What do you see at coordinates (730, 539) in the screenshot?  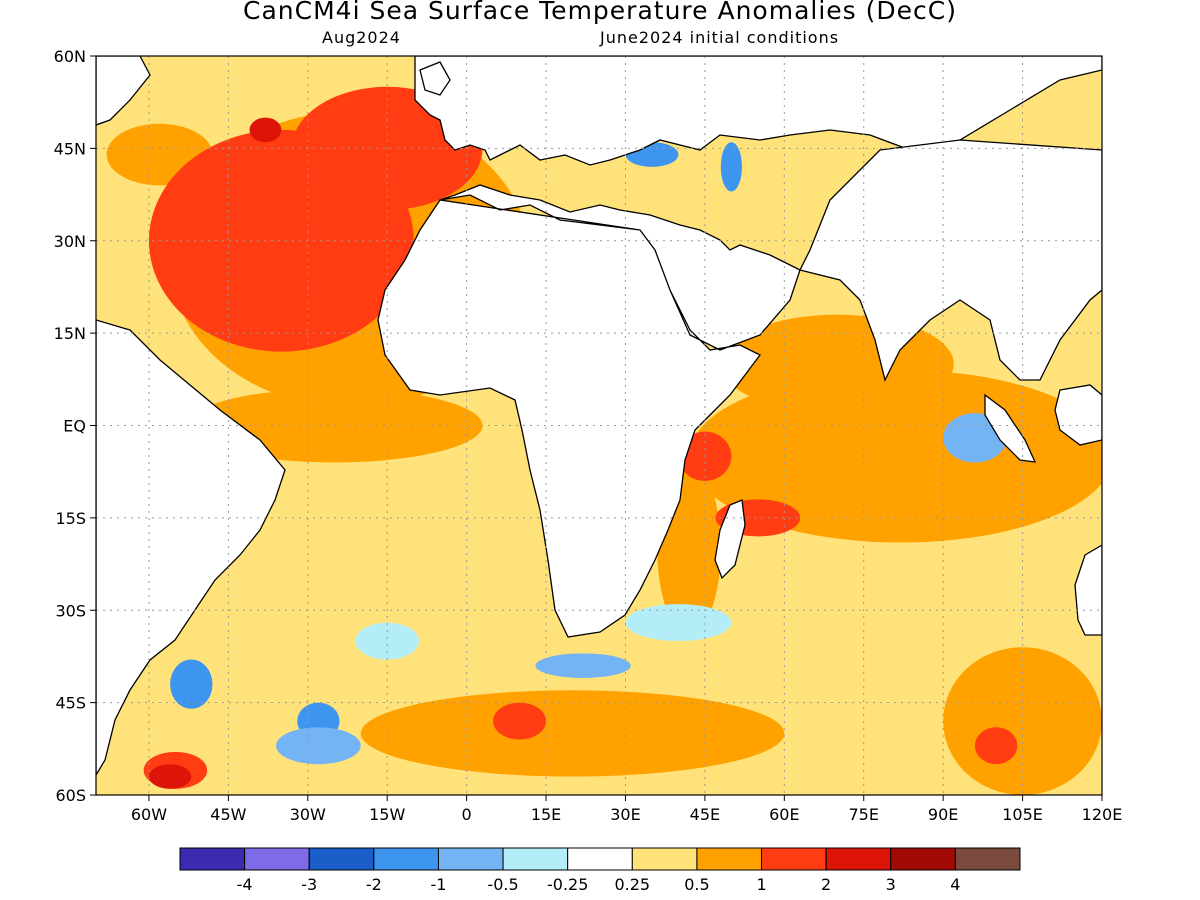 I see `land-madagascar` at bounding box center [730, 539].